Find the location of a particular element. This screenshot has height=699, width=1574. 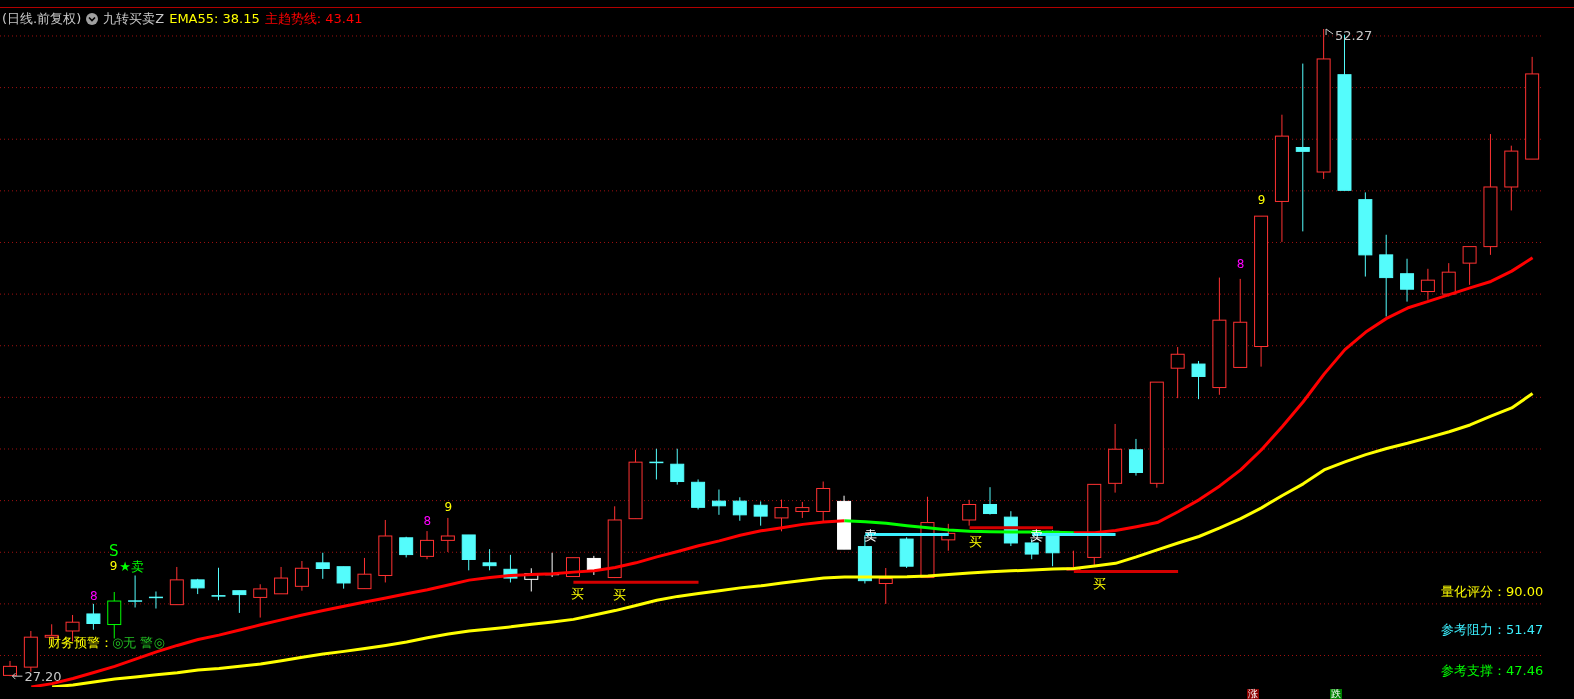

annotation: 参考支撑：47.46 is located at coordinates (1492, 670).